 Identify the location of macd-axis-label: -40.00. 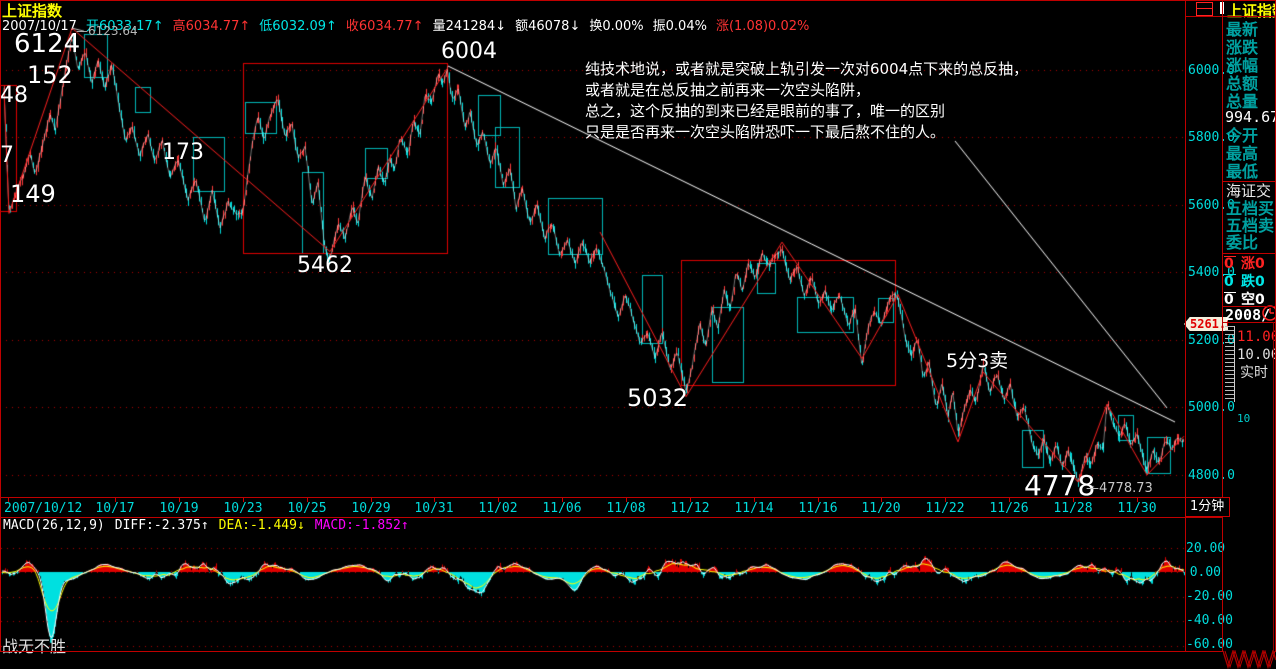
(1209, 620).